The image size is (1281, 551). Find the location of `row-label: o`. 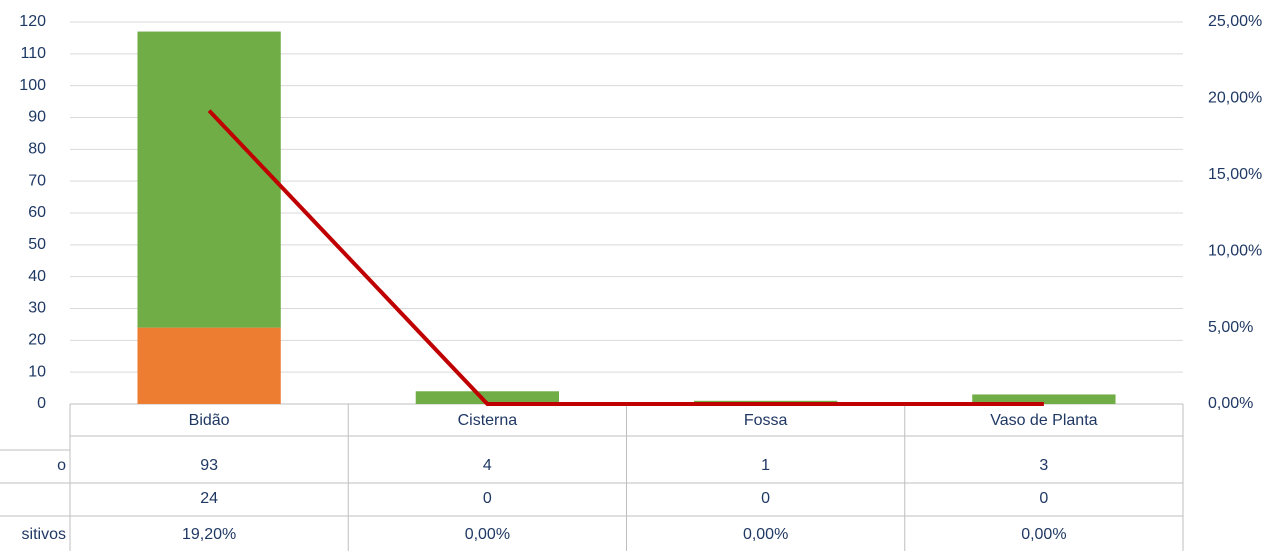

row-label: o is located at coordinates (61, 465).